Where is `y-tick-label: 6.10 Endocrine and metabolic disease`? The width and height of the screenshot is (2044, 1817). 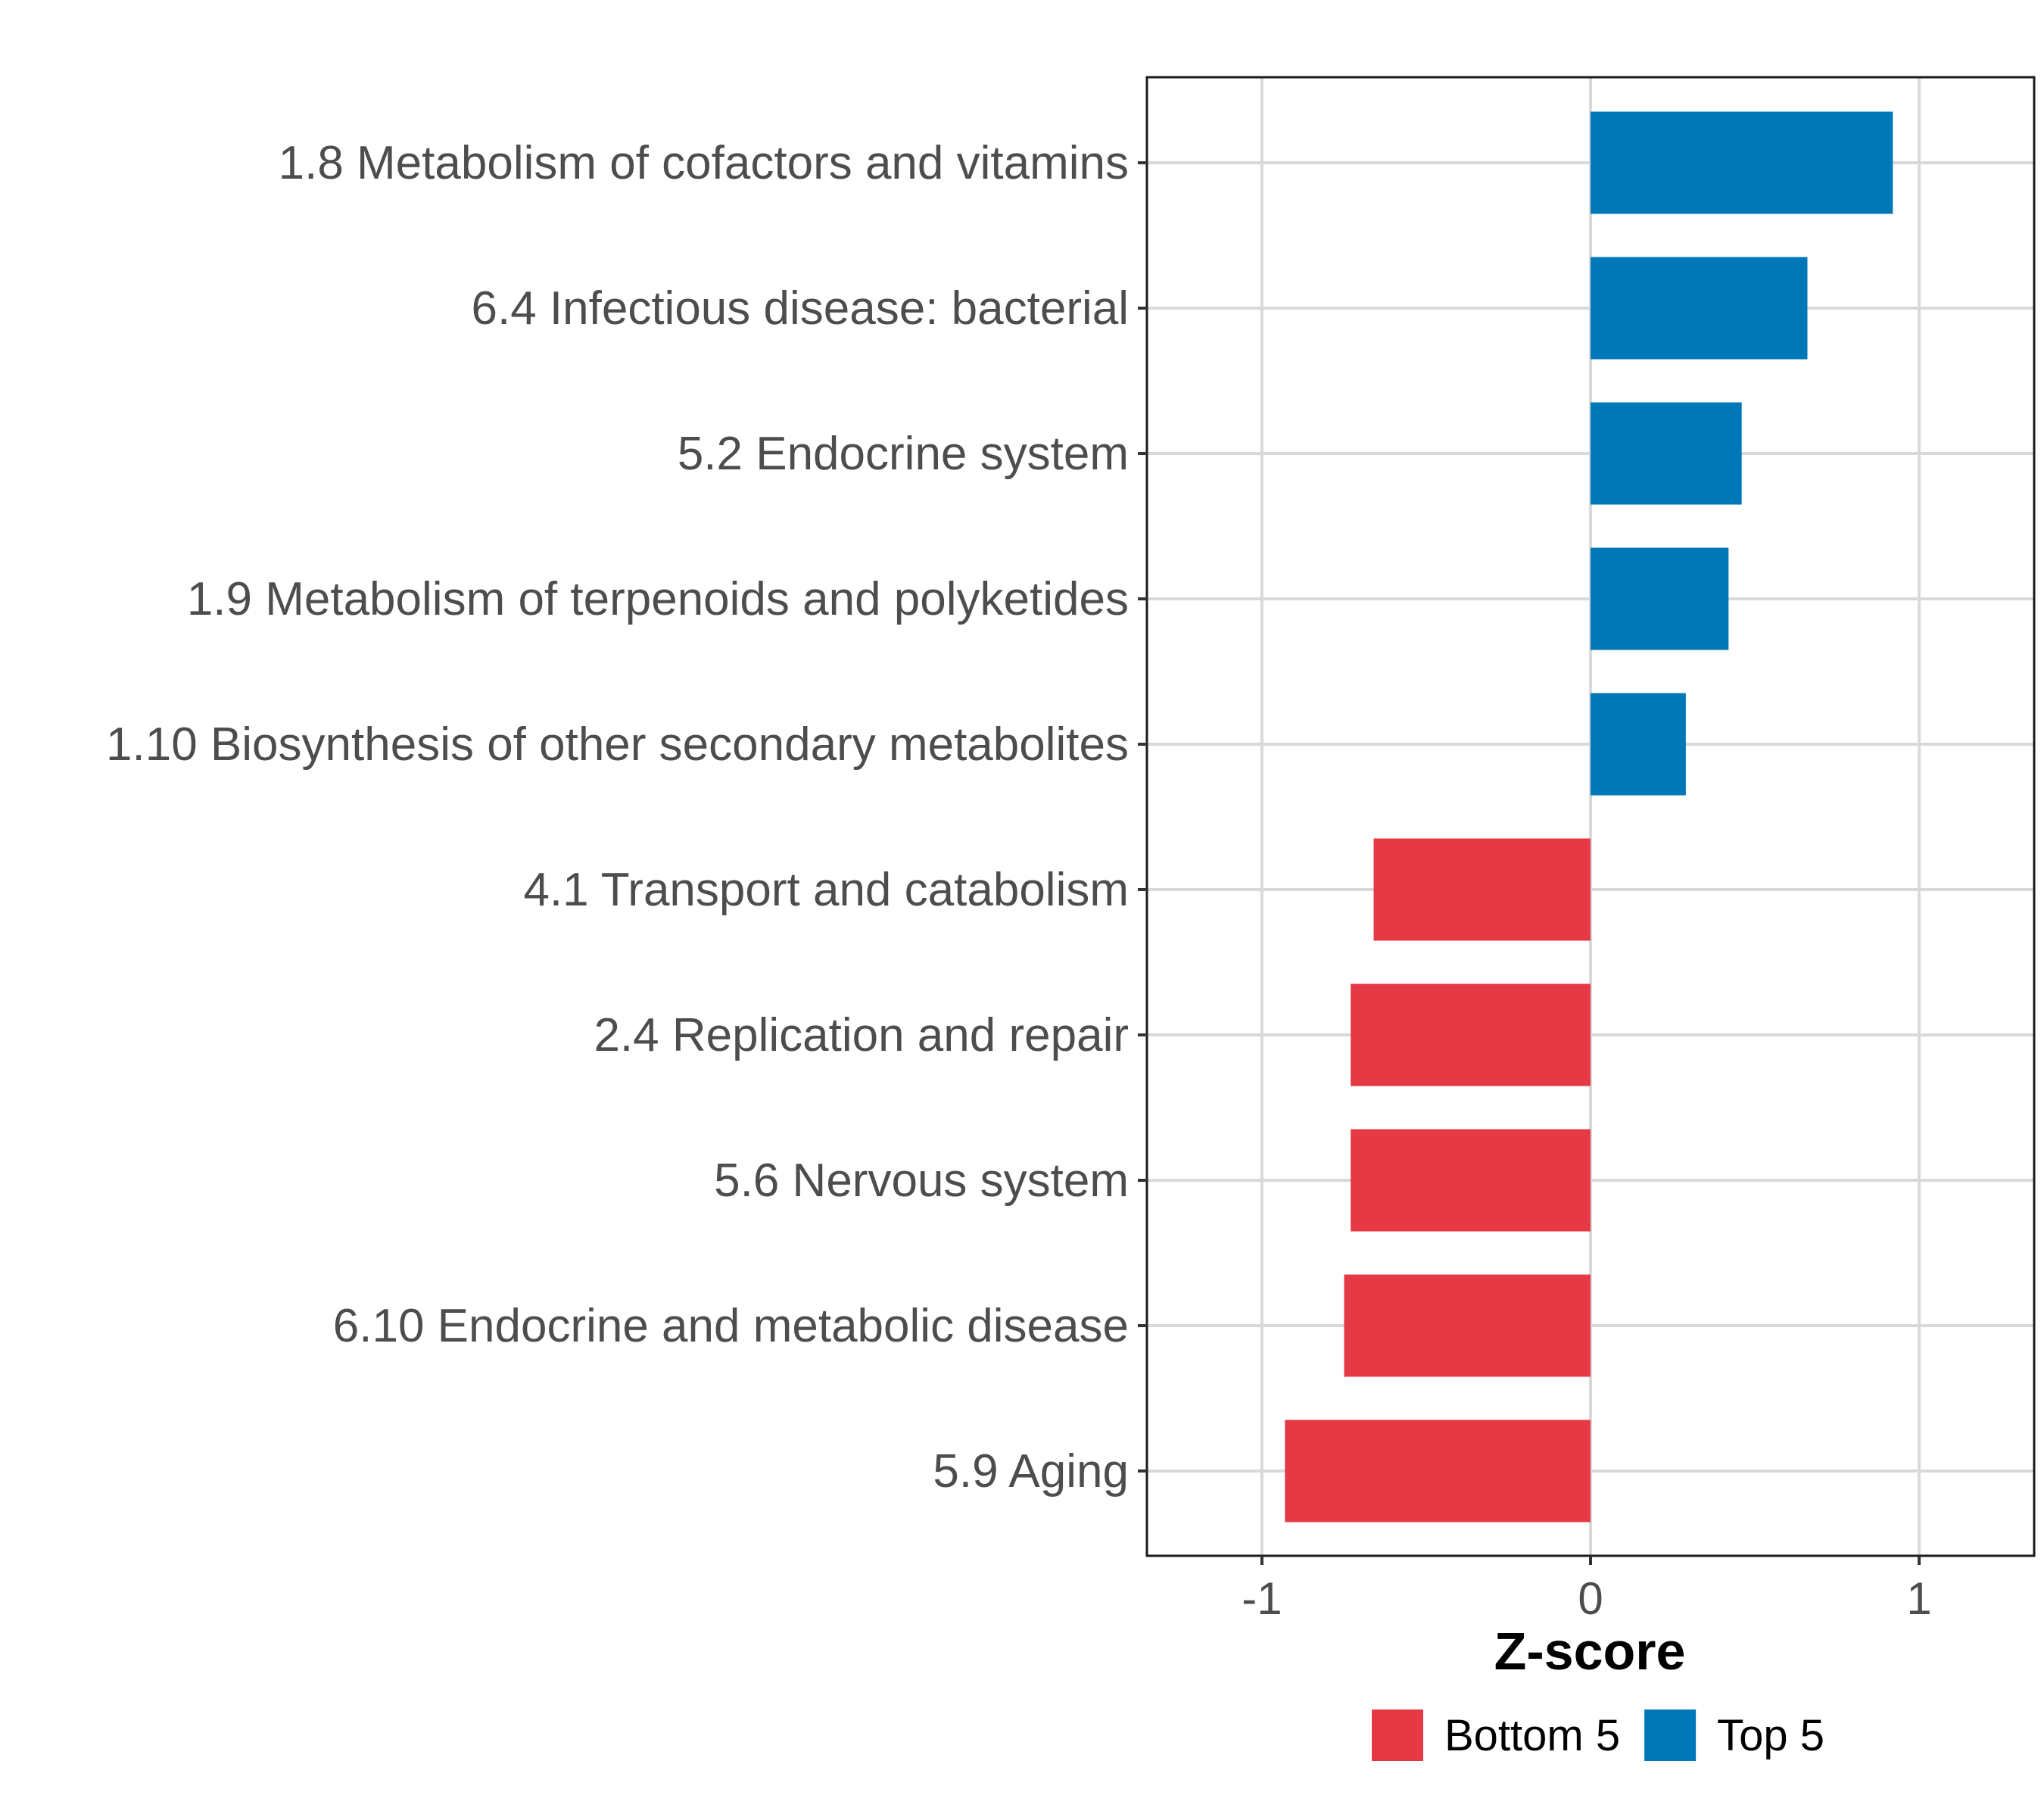
y-tick-label: 6.10 Endocrine and metabolic disease is located at coordinates (731, 1326).